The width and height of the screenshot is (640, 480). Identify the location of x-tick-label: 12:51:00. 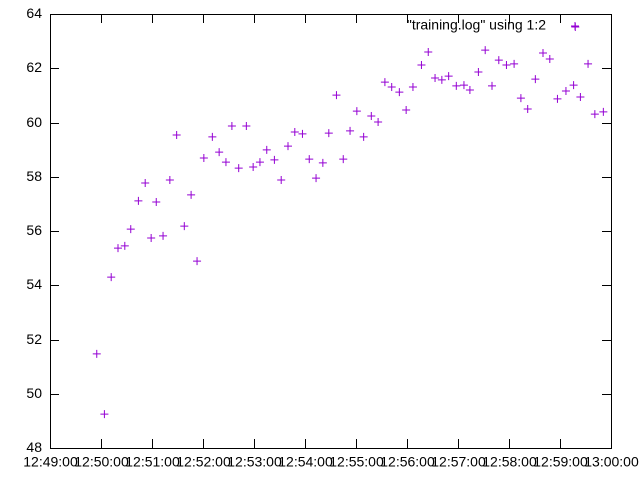
(152, 462).